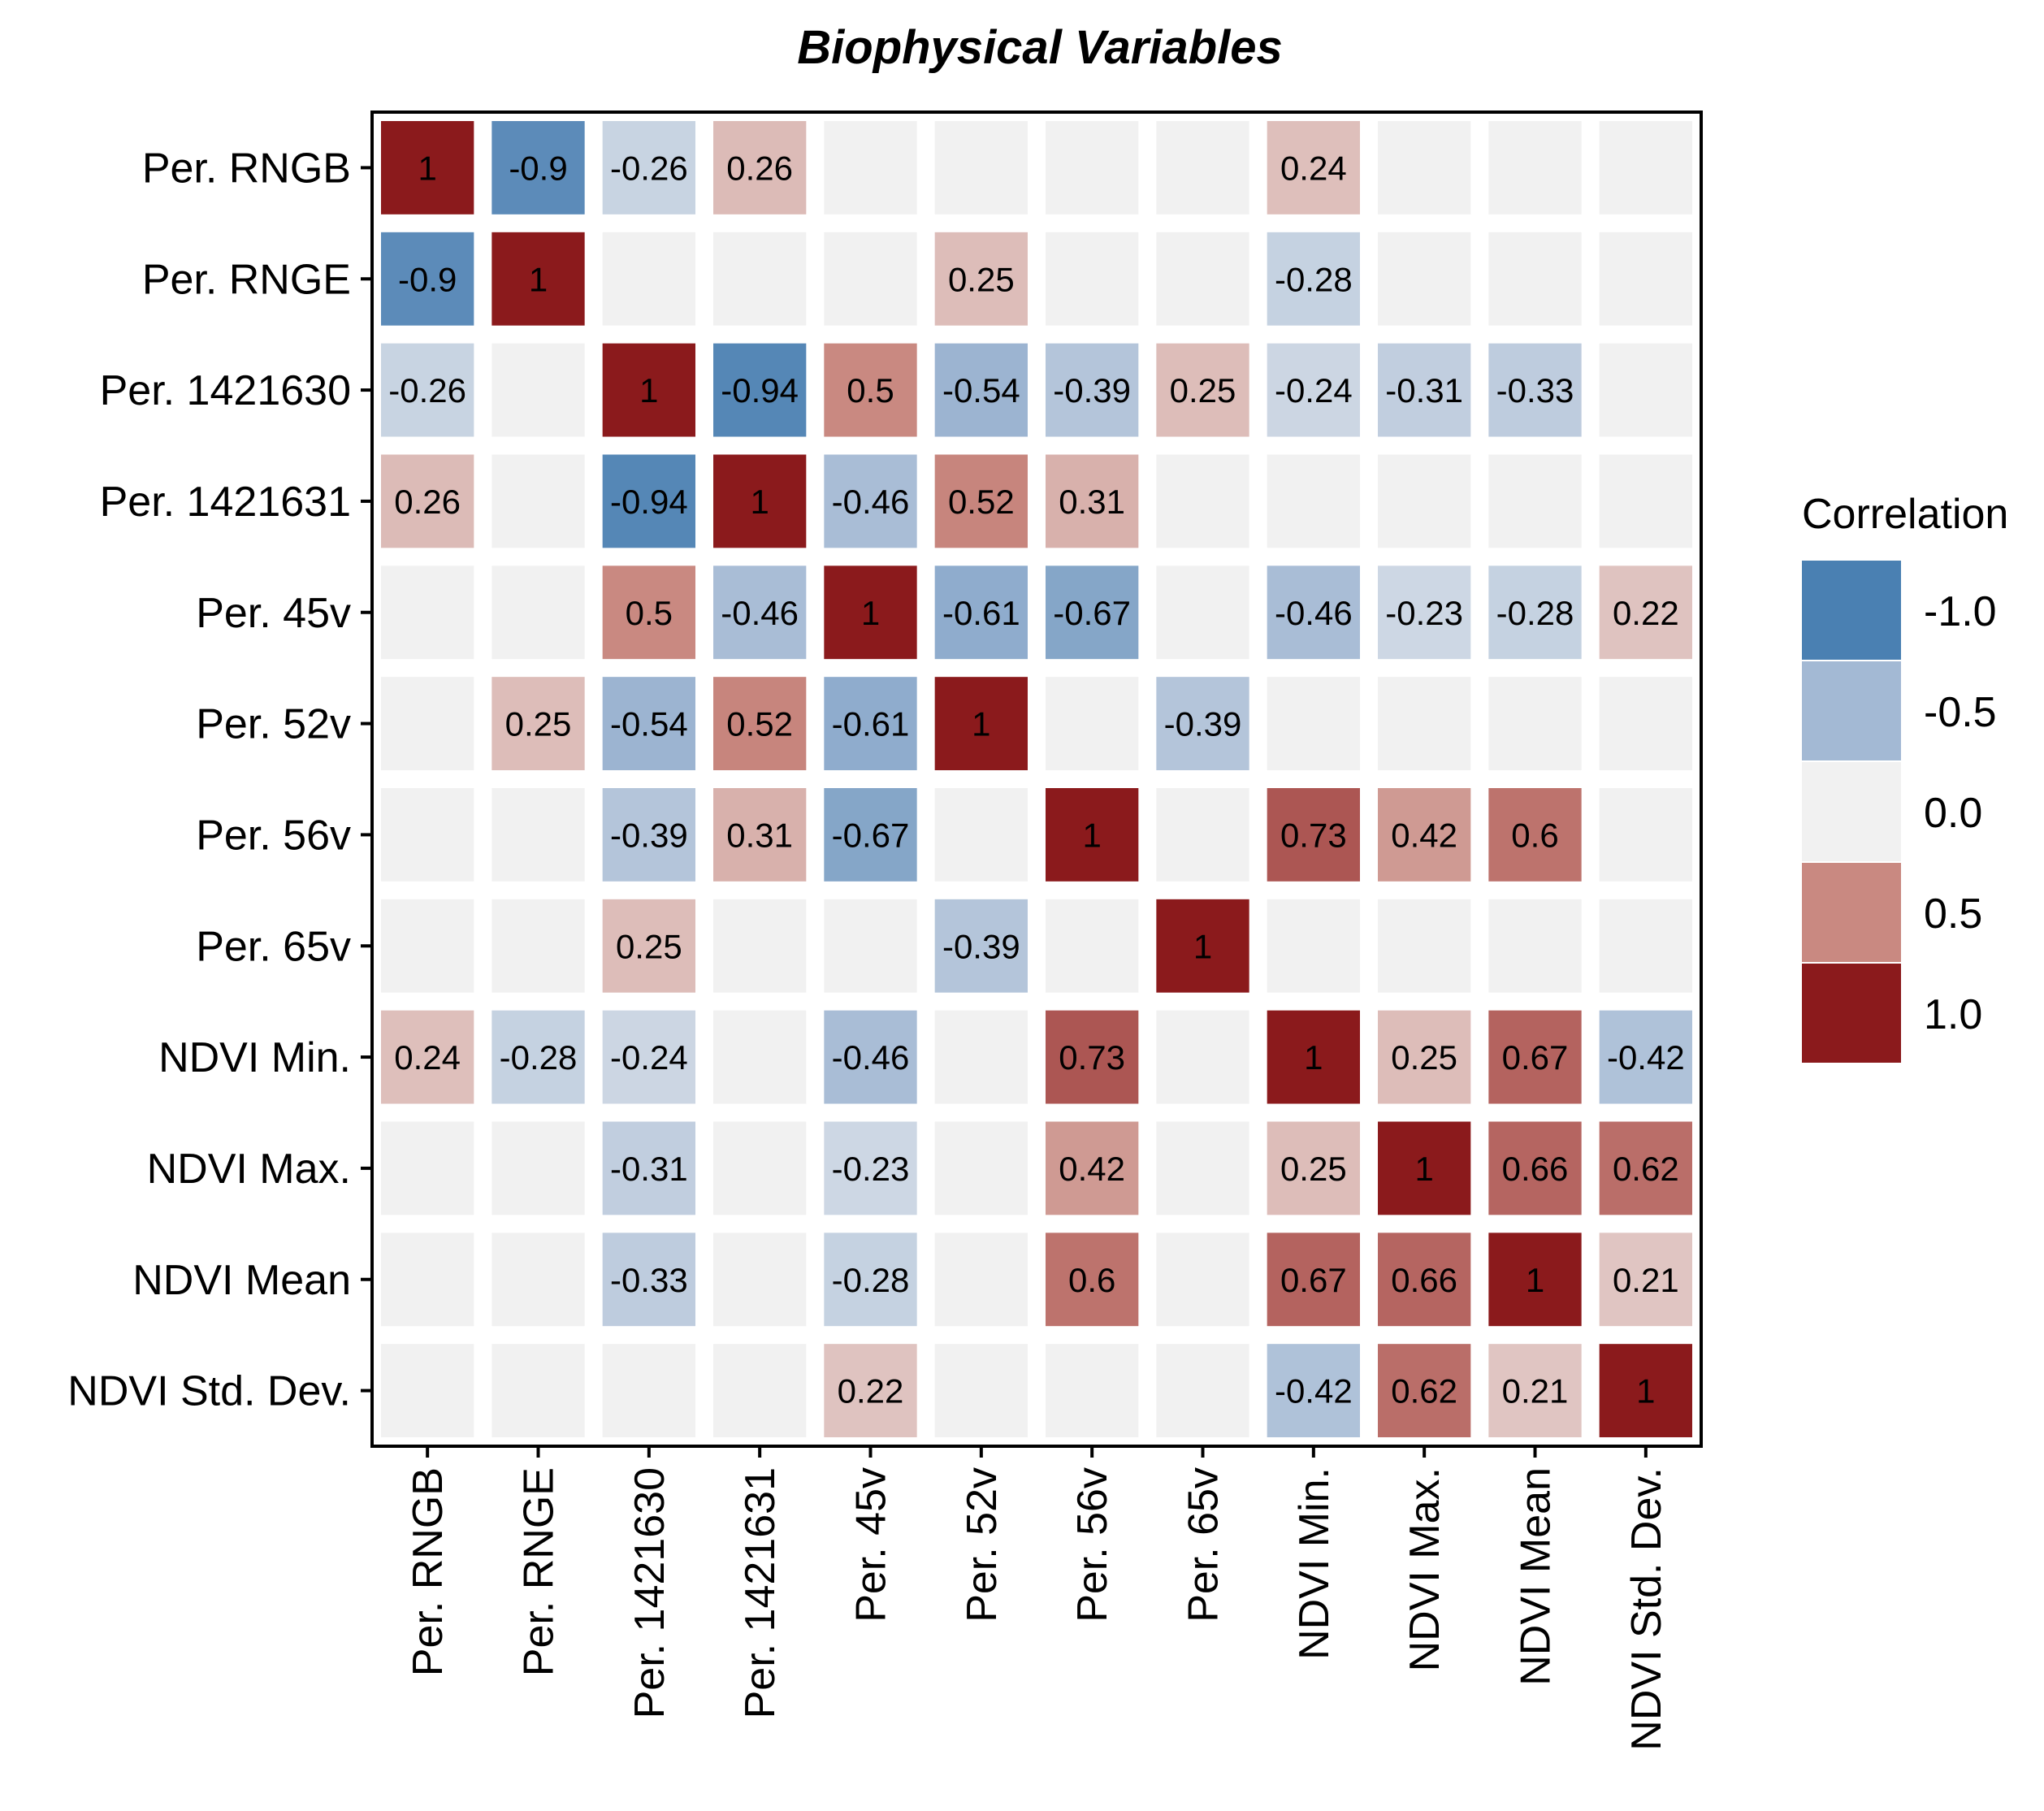  I want to click on cell-value-label: -0.39, so click(1203, 724).